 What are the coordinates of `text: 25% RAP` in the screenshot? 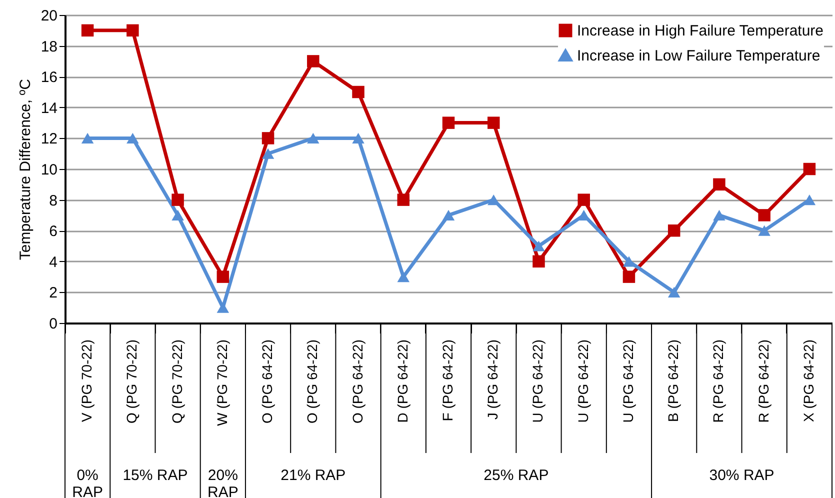 It's located at (516, 475).